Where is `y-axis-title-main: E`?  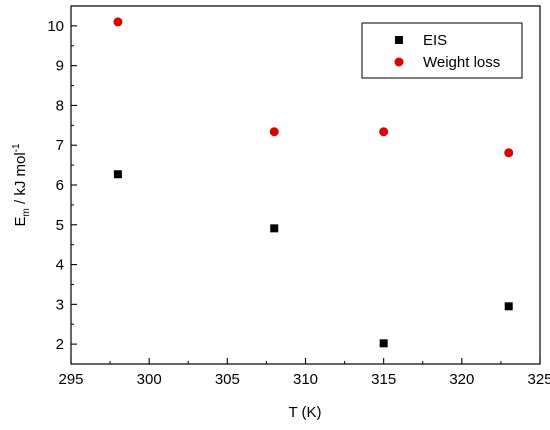 y-axis-title-main: E is located at coordinates (20, 222).